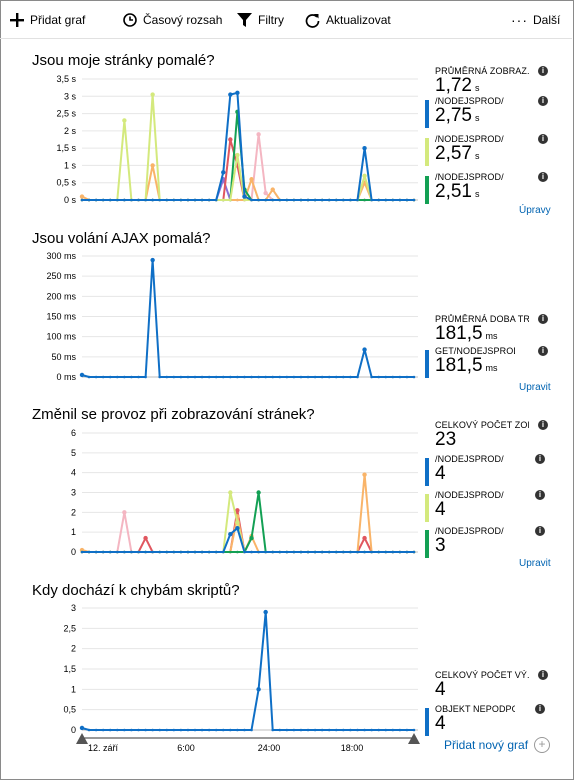 This screenshot has width=574, height=780. What do you see at coordinates (61, 256) in the screenshot?
I see `y-tick-label: 300 ms` at bounding box center [61, 256].